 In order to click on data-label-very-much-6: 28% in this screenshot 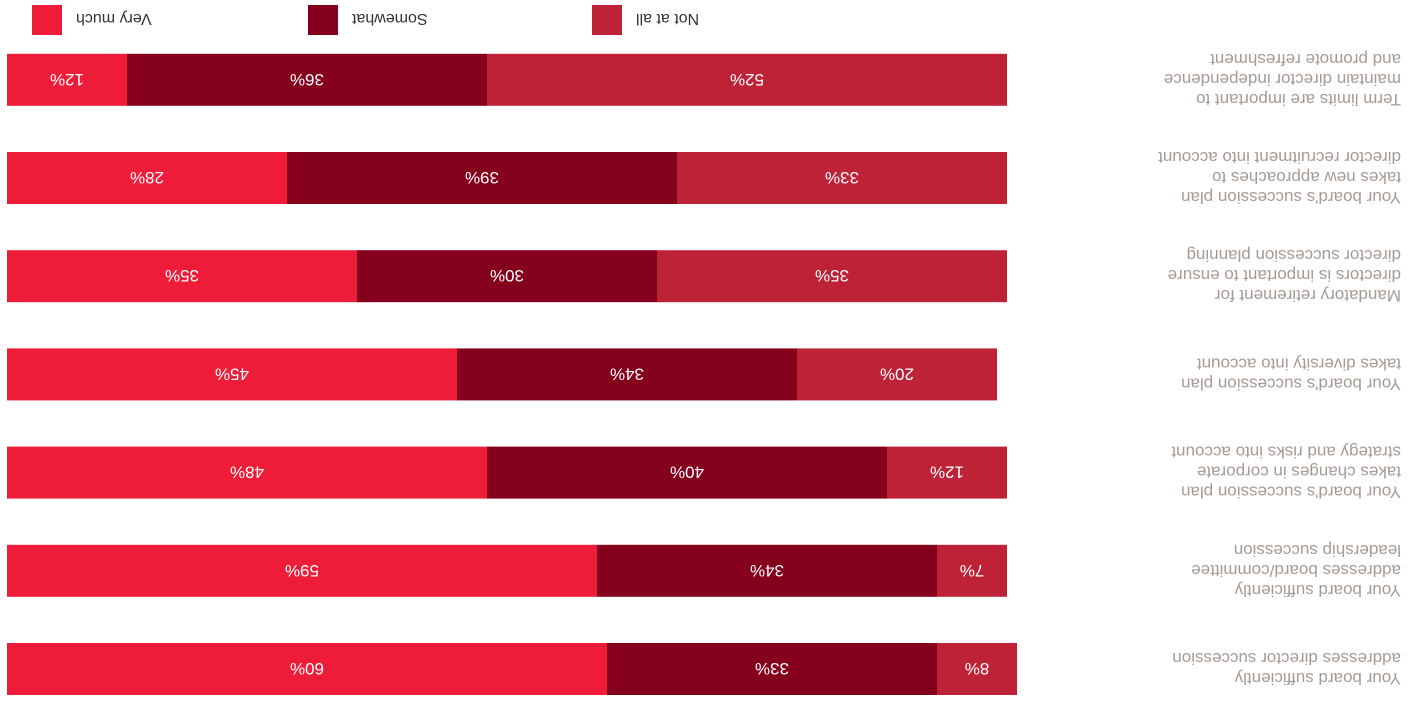, I will do `click(147, 177)`.